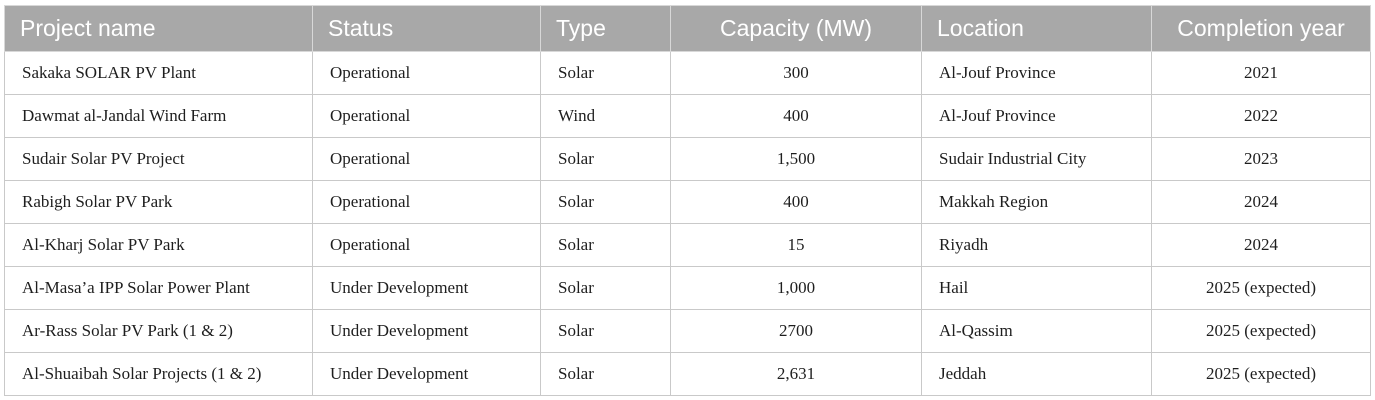 The height and width of the screenshot is (400, 1375). Describe the element at coordinates (1036, 374) in the screenshot. I see `cell-location: Jeddah` at that location.